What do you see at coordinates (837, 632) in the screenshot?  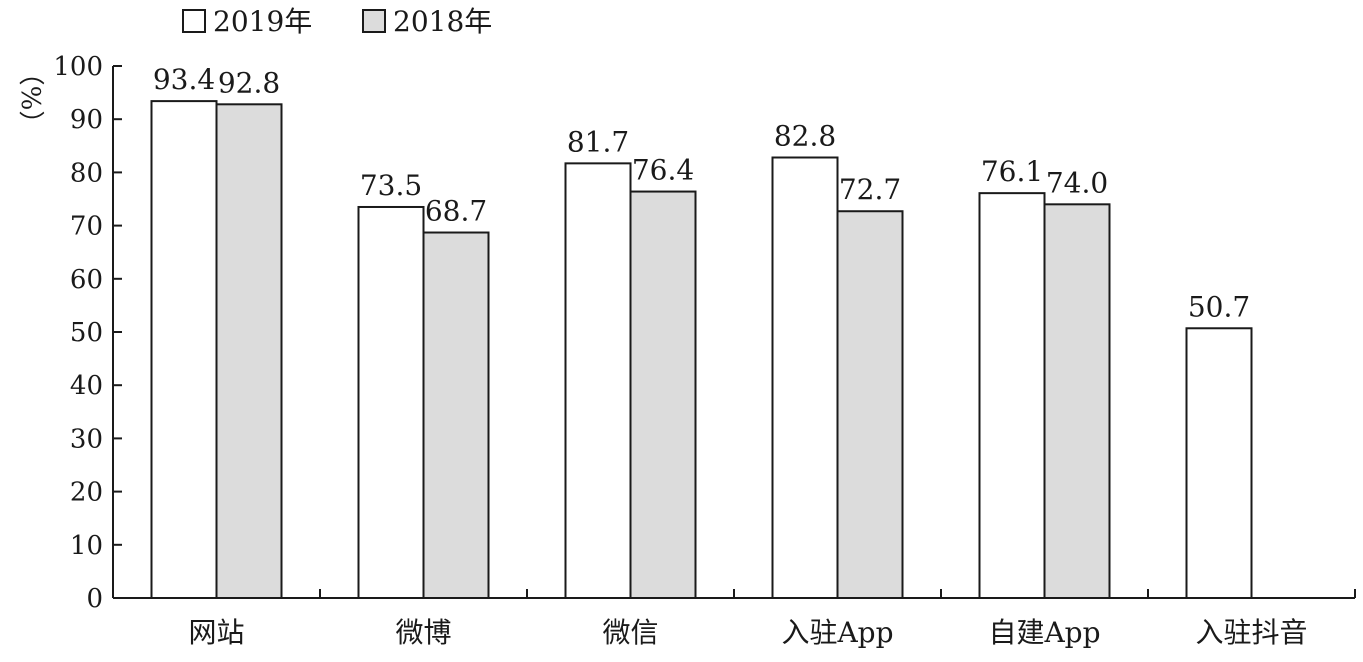 I see `x-category-label: 入驻App` at bounding box center [837, 632].